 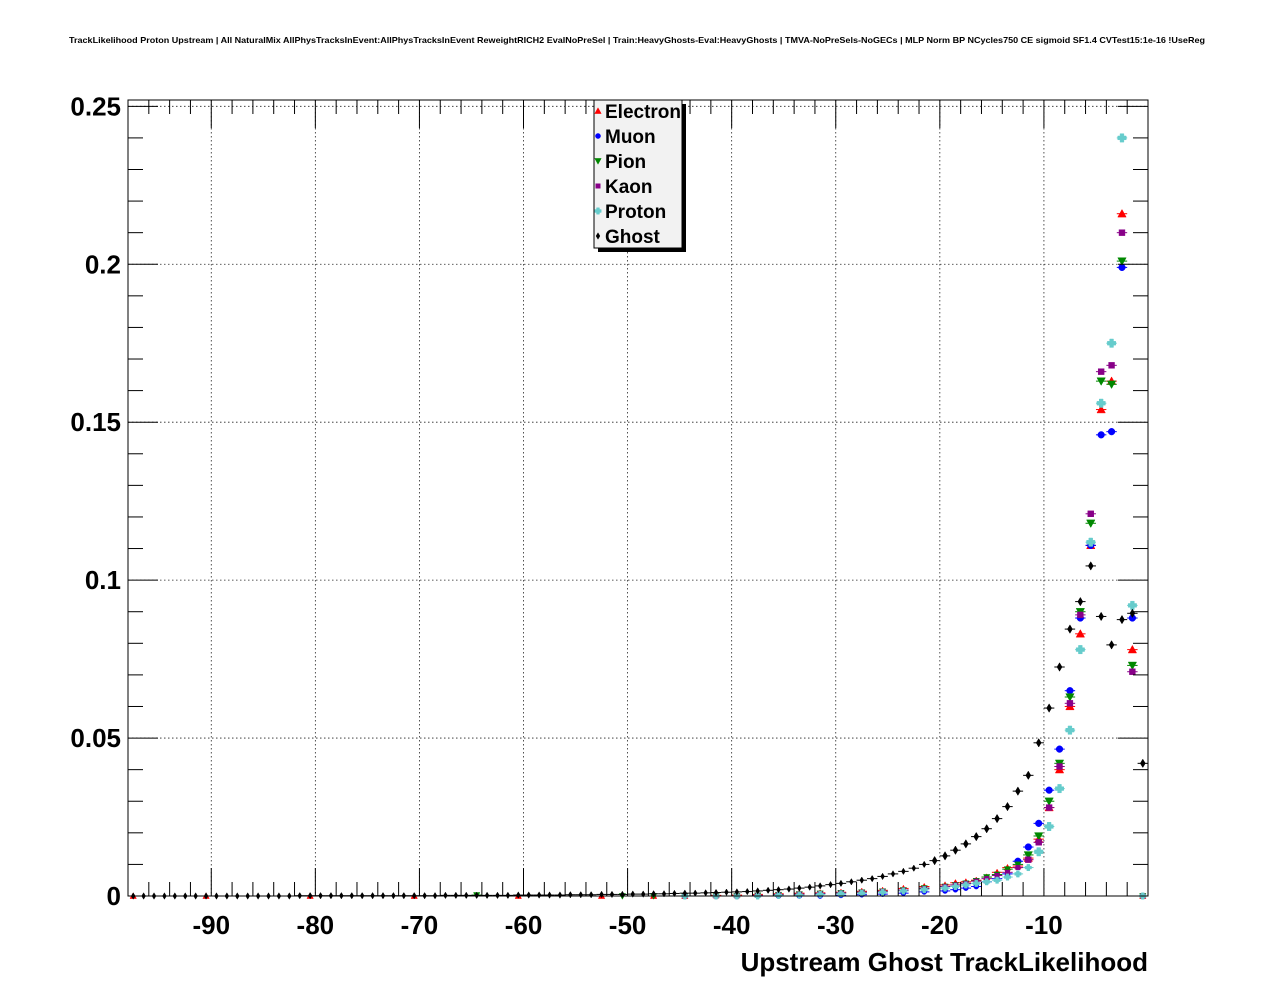 What do you see at coordinates (95, 738) in the screenshot?
I see `y-tick-label: 0.05` at bounding box center [95, 738].